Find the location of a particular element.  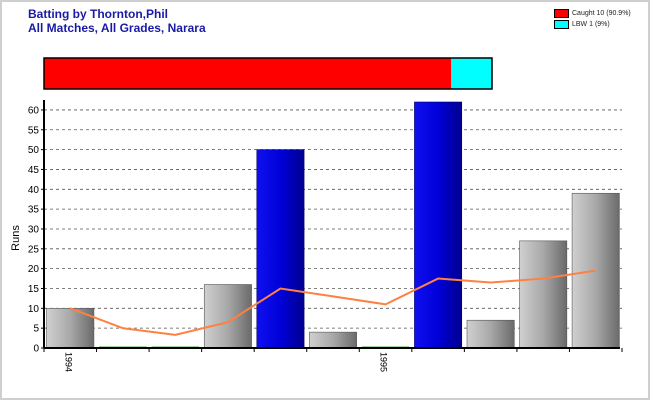

y-tick-label: 60 is located at coordinates (34, 110).